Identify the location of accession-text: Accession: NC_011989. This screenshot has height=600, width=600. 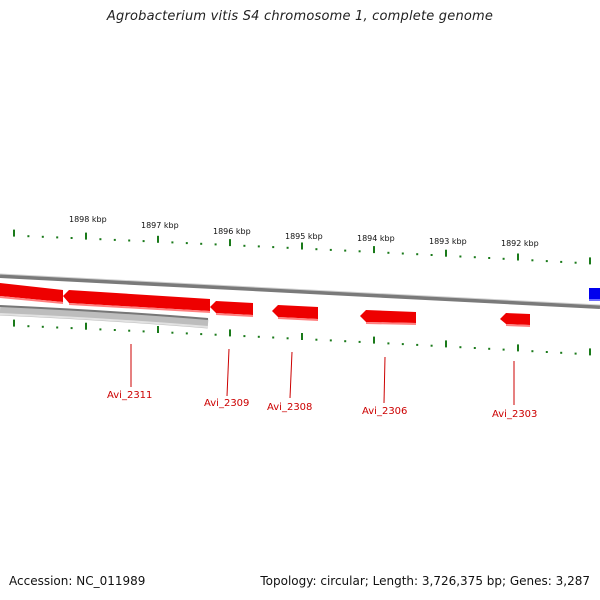
(77, 581).